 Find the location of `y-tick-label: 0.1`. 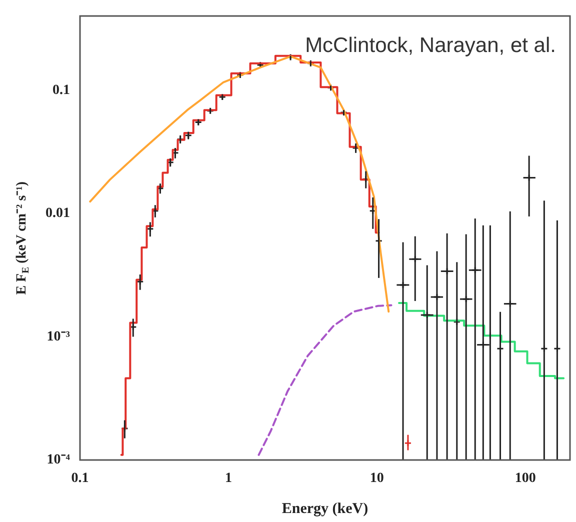

y-tick-label: 0.1 is located at coordinates (61, 90).